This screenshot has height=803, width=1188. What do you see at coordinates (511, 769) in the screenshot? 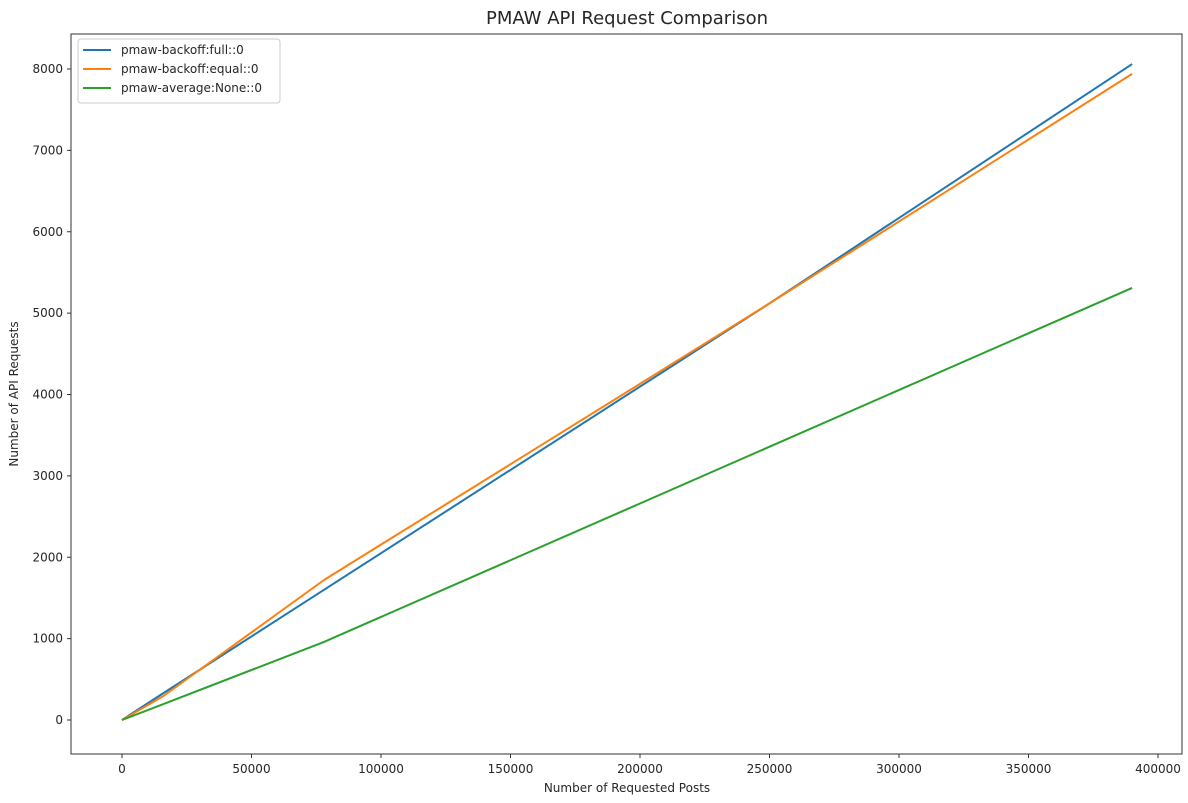
I see `x-tick-label: 150000` at bounding box center [511, 769].